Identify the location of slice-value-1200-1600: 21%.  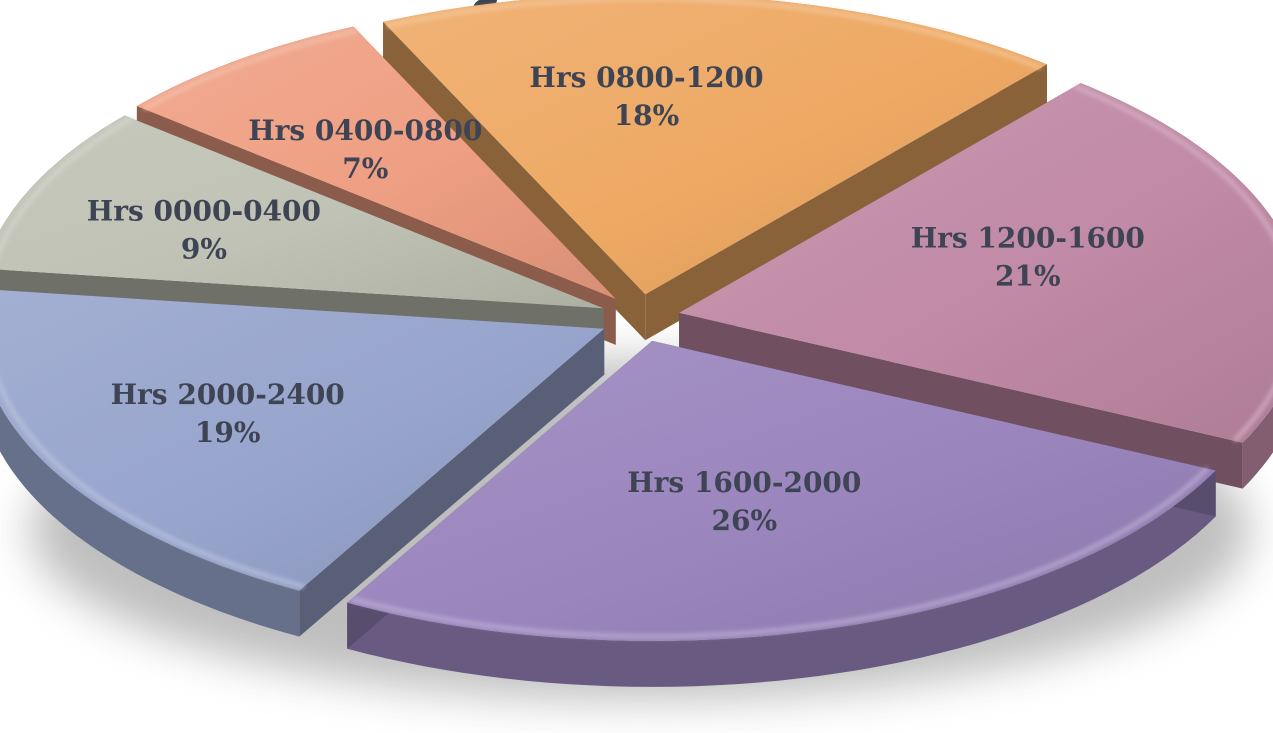
(1028, 276).